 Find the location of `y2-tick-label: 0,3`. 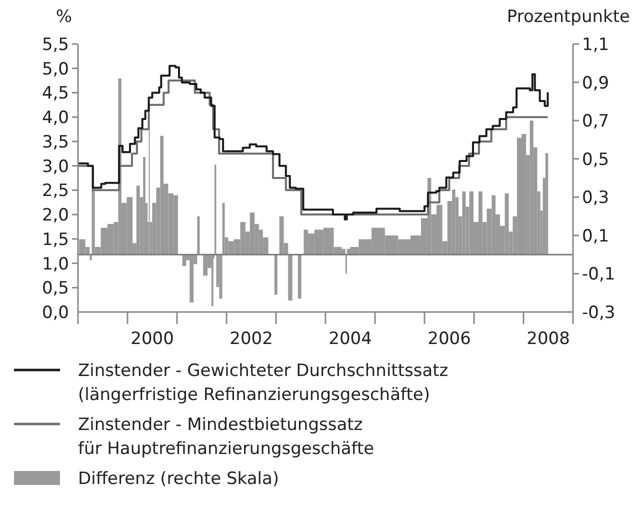

y2-tick-label: 0,3 is located at coordinates (596, 198).